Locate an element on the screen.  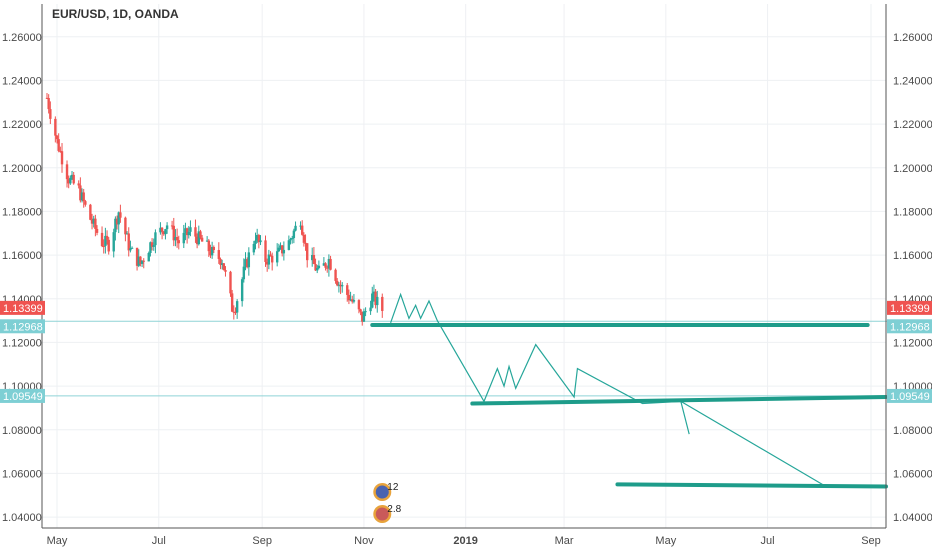
y-tick-label-right: 1.26000 is located at coordinates (912, 38).